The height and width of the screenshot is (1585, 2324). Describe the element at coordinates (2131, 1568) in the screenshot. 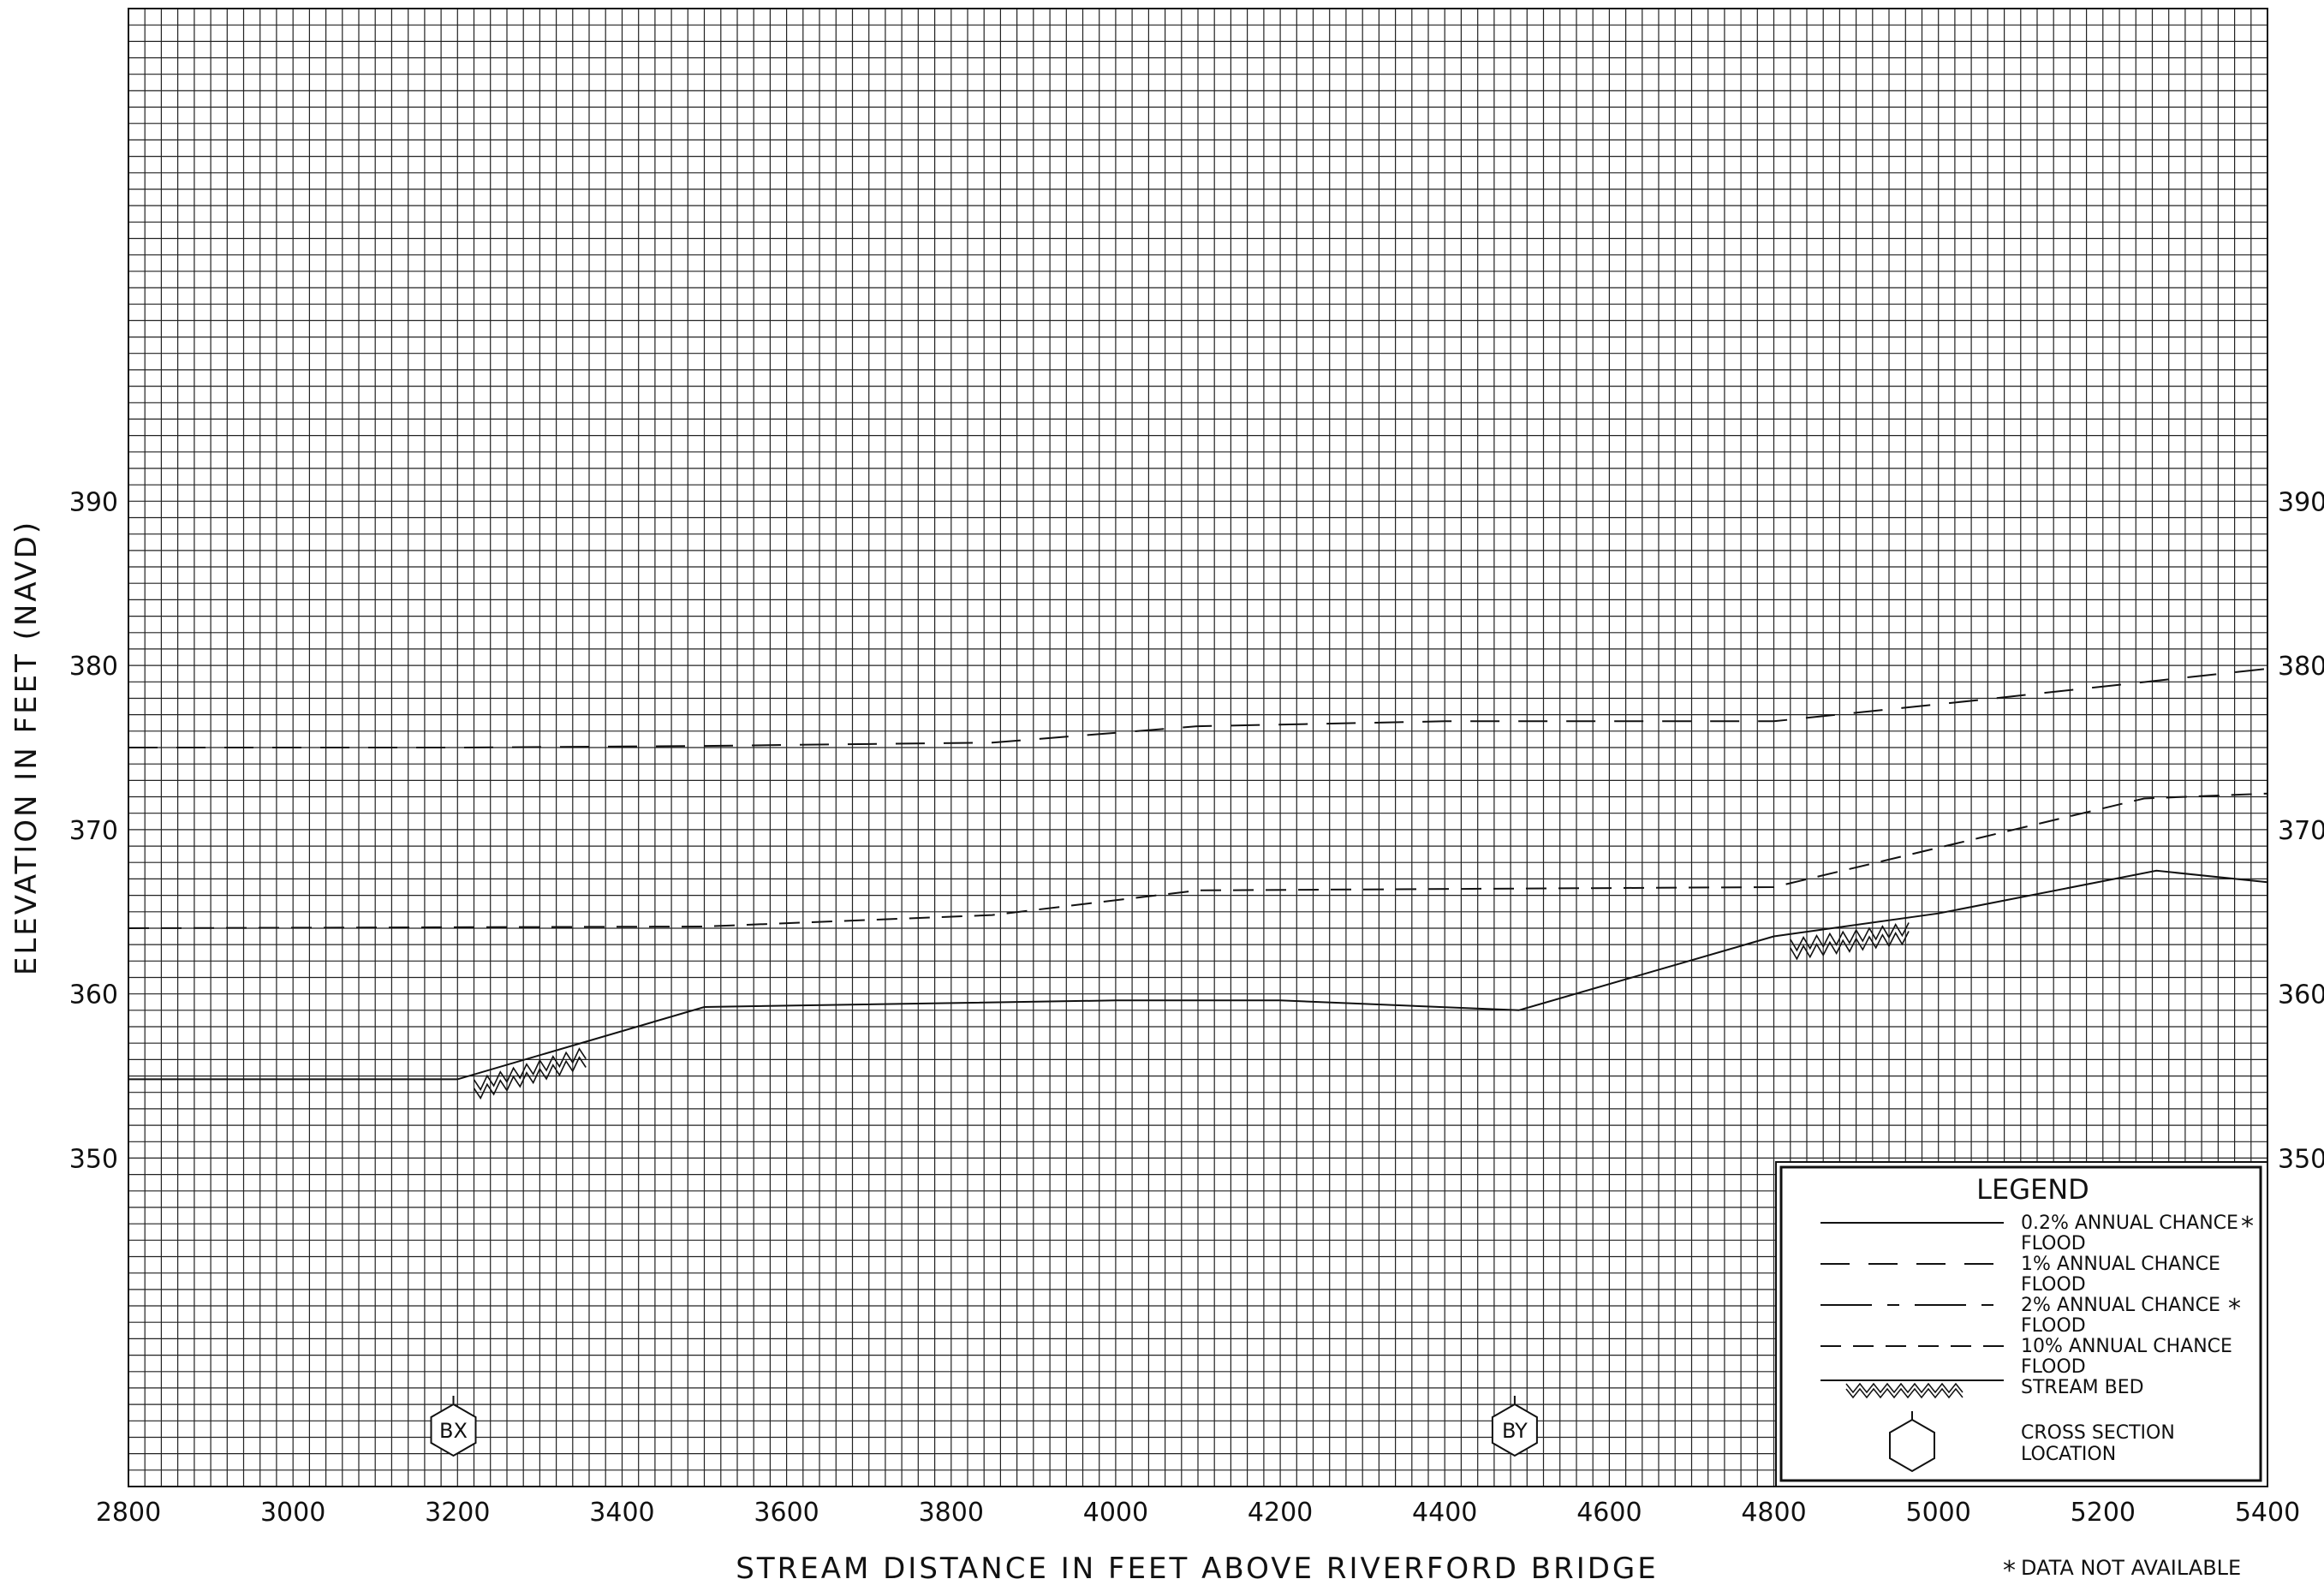

I see `footnote-text: DATA NOT AVAILABLE` at that location.